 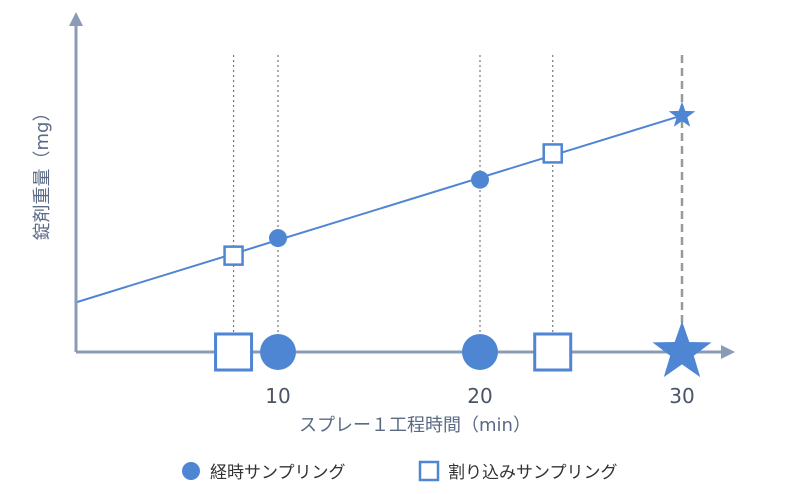 I want to click on y-axis-title: 錠剤重量（mg）, so click(x=42, y=172).